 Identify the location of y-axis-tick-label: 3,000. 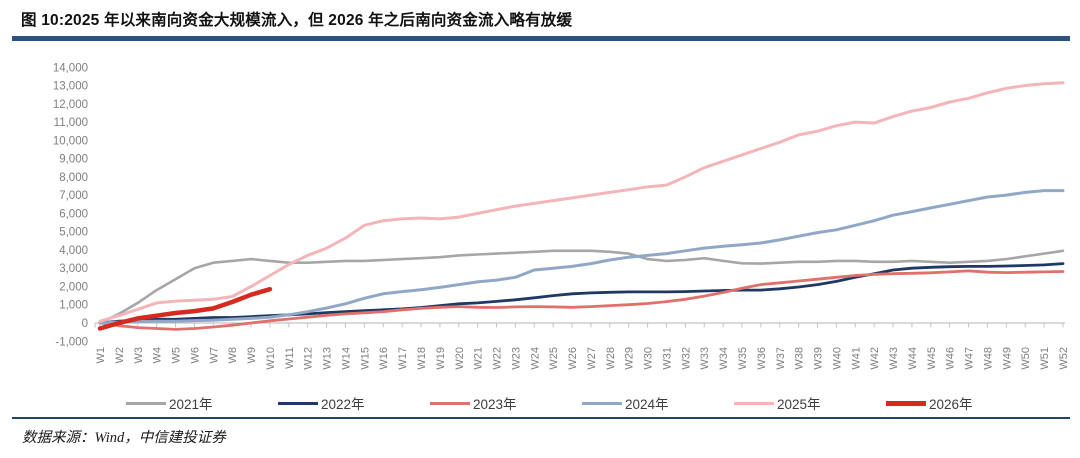
(73, 269).